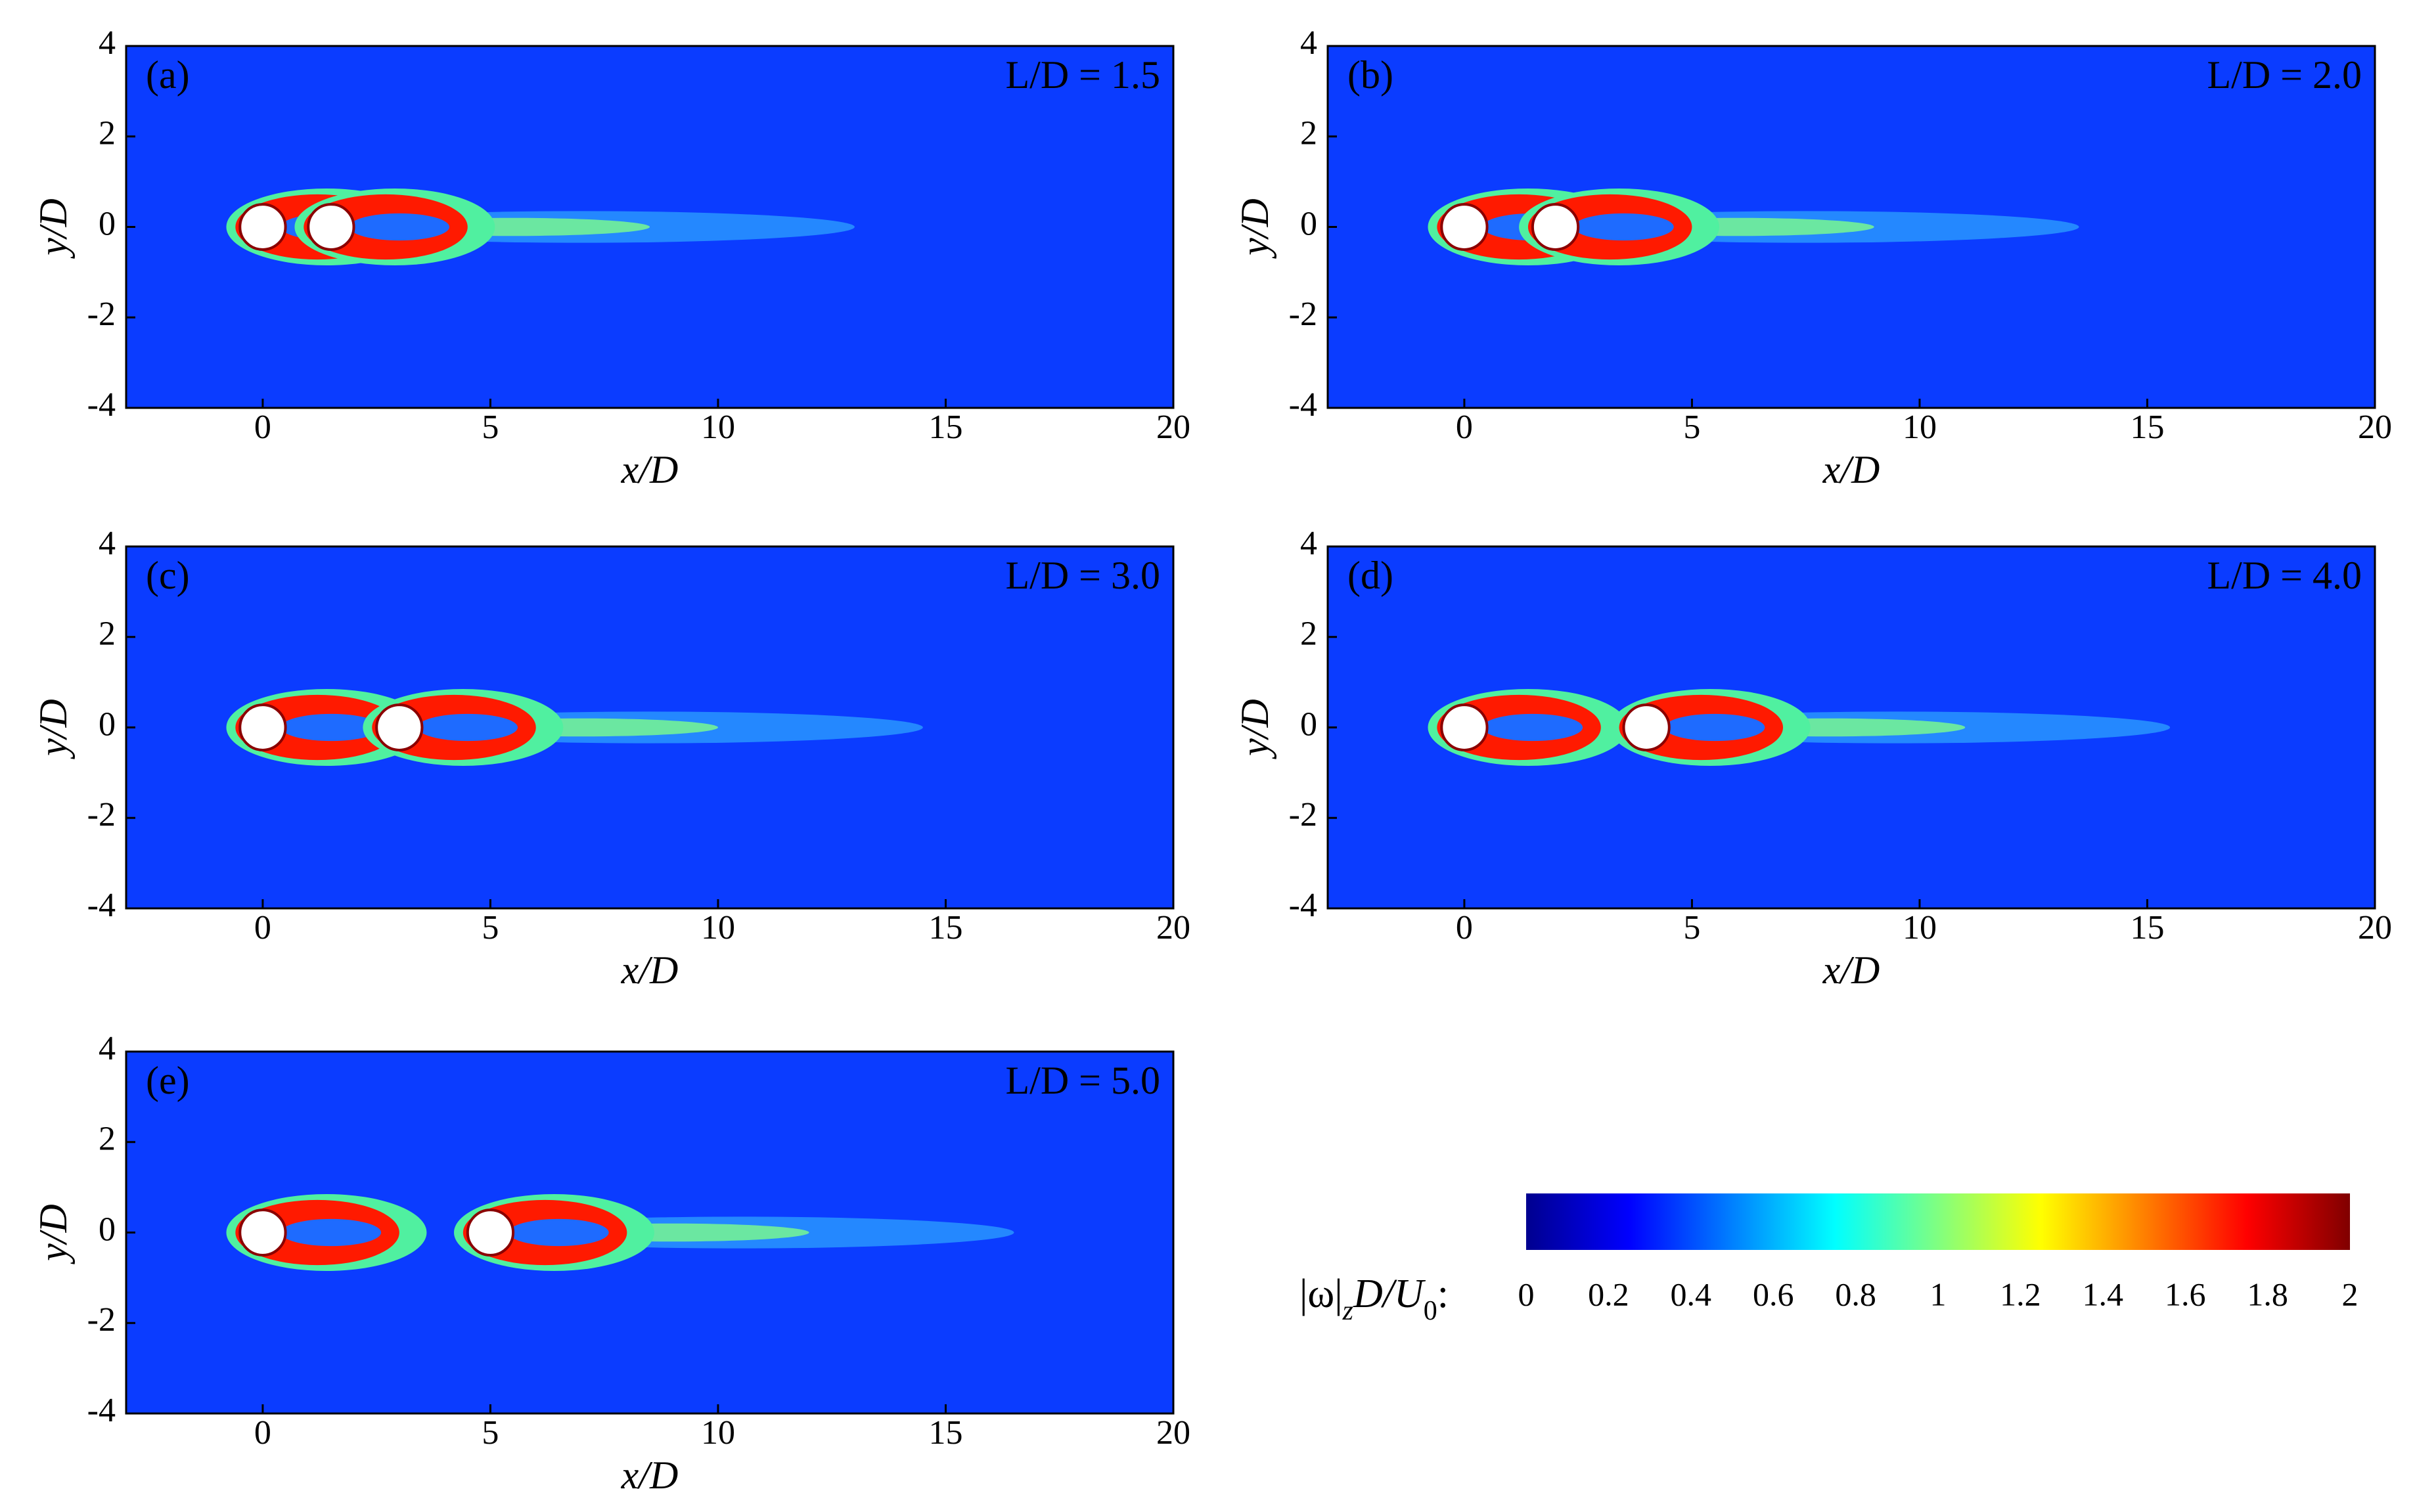 This screenshot has width=2415, height=1512. Describe the element at coordinates (1348, 1311) in the screenshot. I see `label-part: z` at that location.